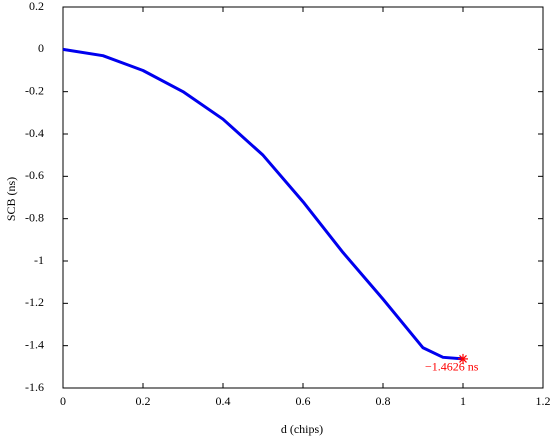 This screenshot has width=550, height=442. What do you see at coordinates (63, 401) in the screenshot?
I see `x-tick-label: 0` at bounding box center [63, 401].